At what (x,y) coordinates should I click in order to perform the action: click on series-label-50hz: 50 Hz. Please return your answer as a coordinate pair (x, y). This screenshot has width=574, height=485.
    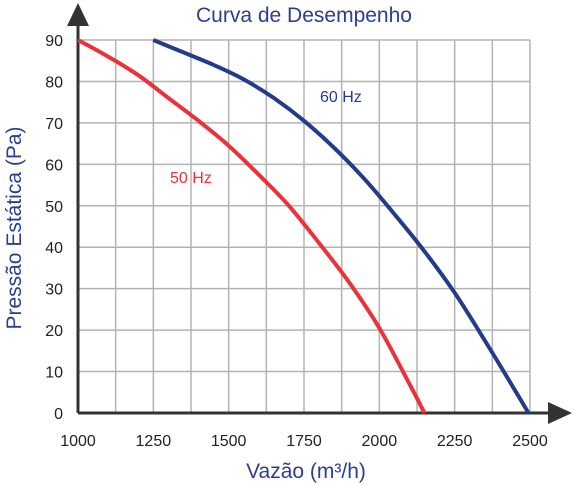
    Looking at the image, I should click on (191, 178).